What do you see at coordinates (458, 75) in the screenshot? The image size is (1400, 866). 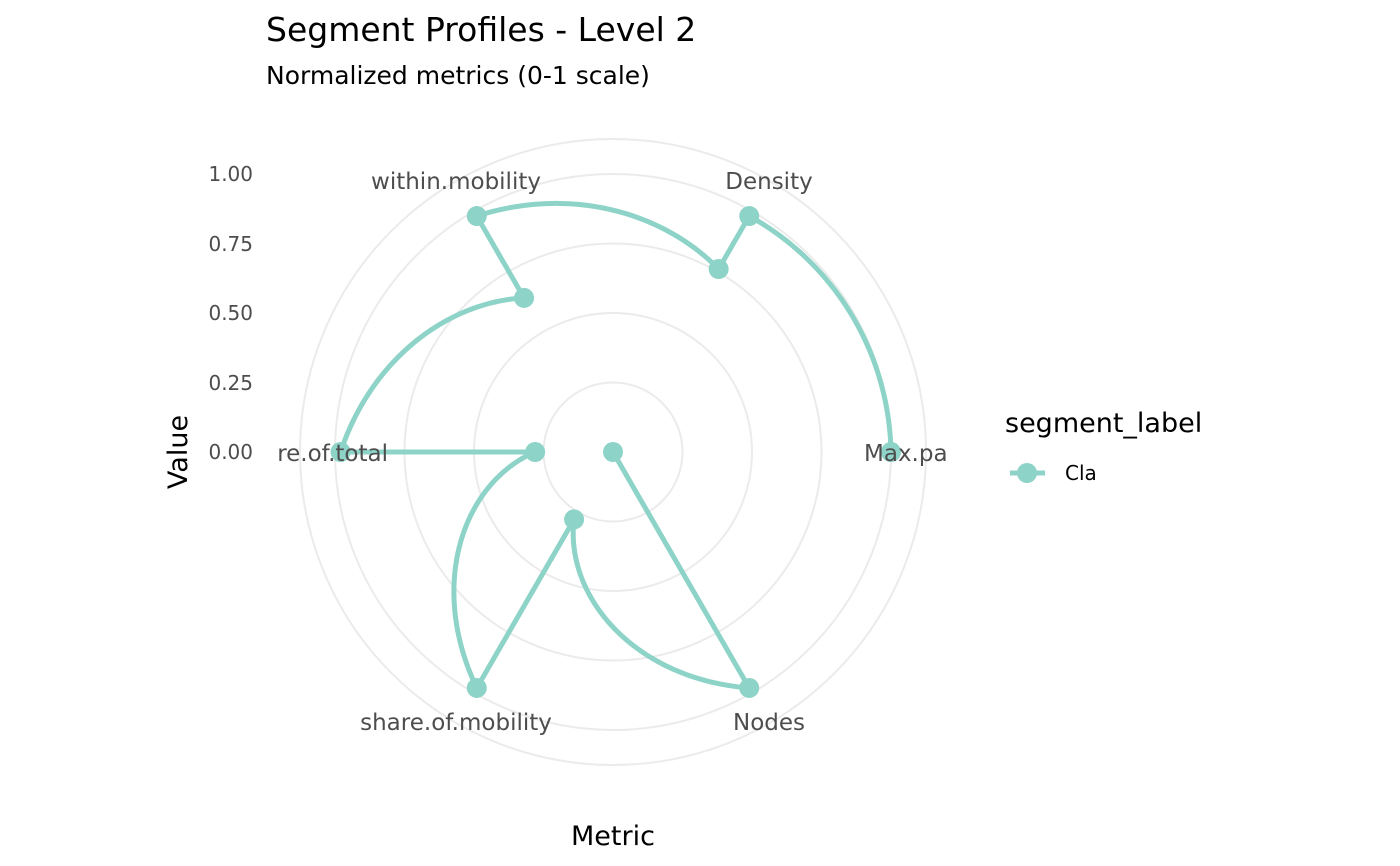 I see `chart-subtitle: Normalized metrics (0-1 scale)` at bounding box center [458, 75].